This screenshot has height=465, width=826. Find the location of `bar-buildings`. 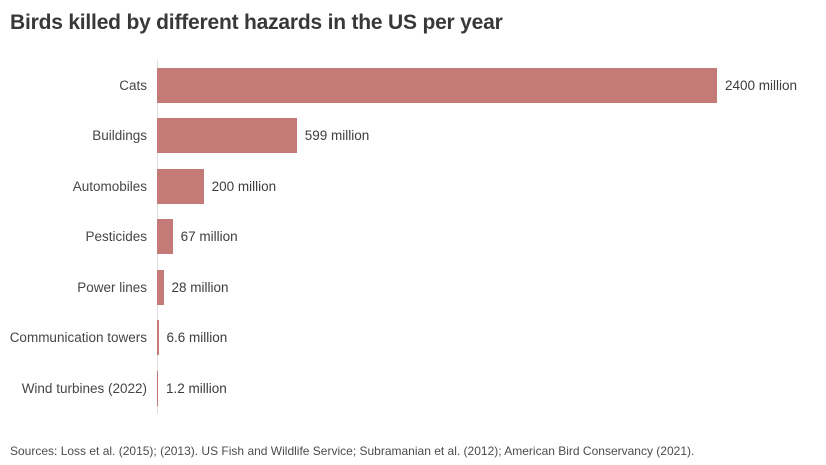

bar-buildings is located at coordinates (227, 136).